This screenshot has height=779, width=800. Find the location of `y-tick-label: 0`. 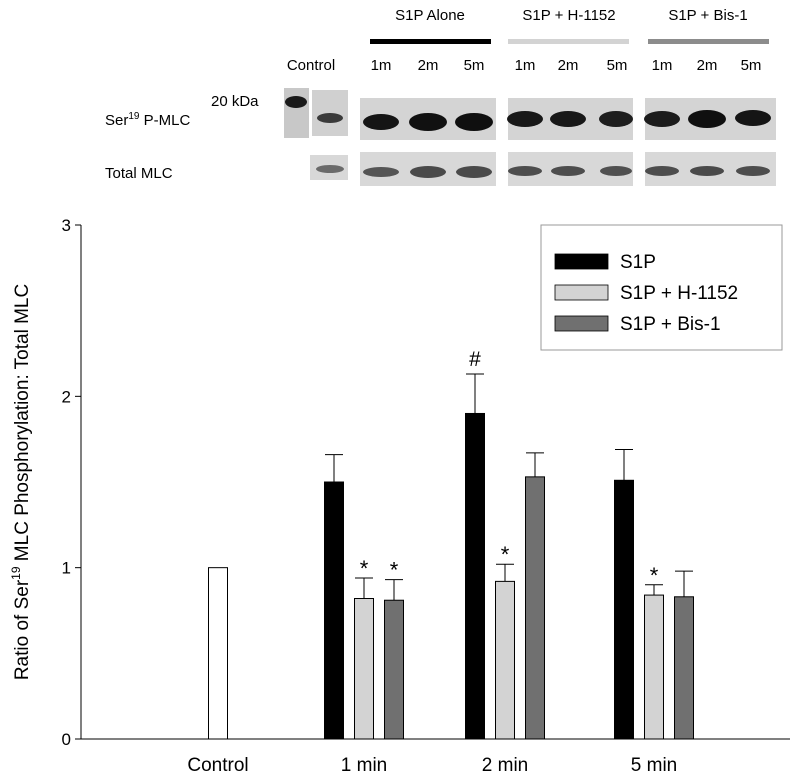

y-tick-label: 0 is located at coordinates (66, 739).